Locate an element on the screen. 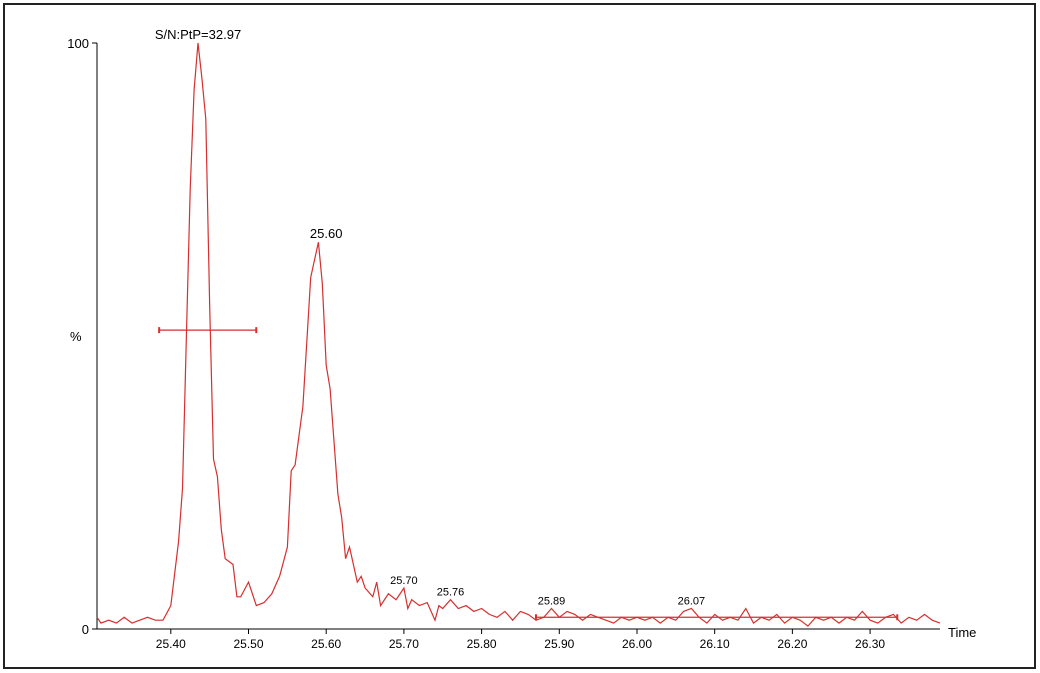  x-tick-label: 26.30 is located at coordinates (870, 644).